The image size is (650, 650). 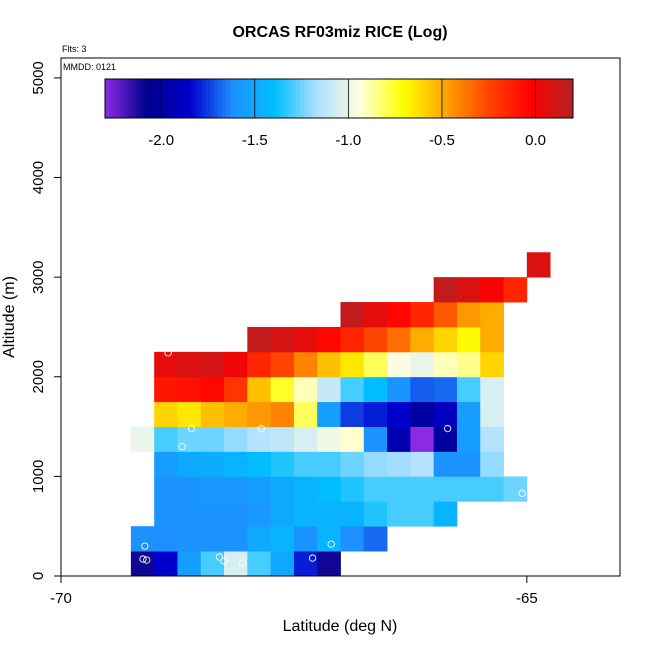 What do you see at coordinates (38, 276) in the screenshot?
I see `y-tick-label: 3000` at bounding box center [38, 276].